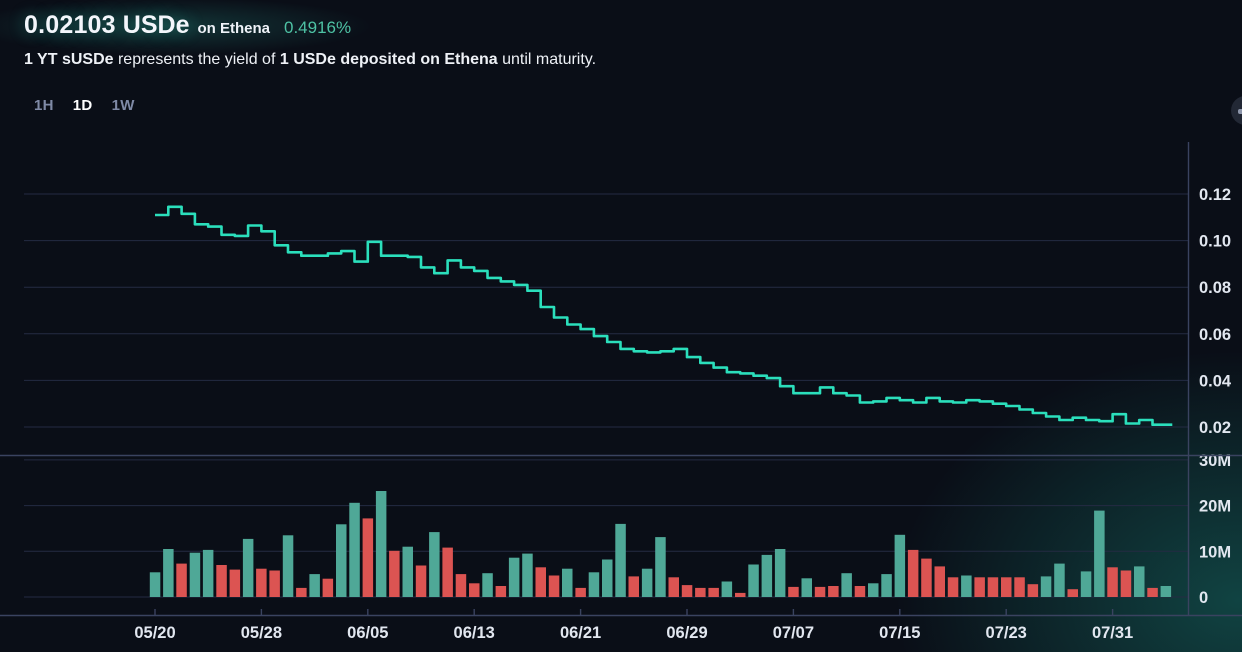 The height and width of the screenshot is (652, 1242). What do you see at coordinates (44, 105) in the screenshot?
I see `timeframe-1h-button: 1H` at bounding box center [44, 105].